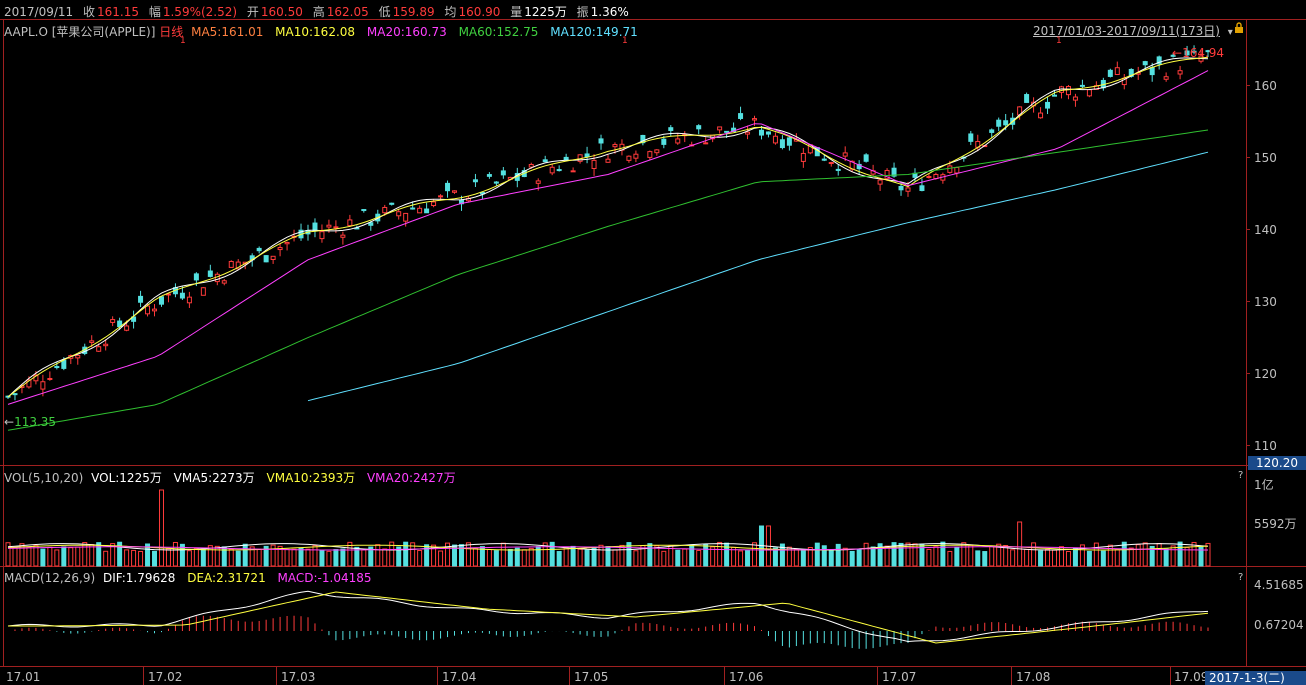  What do you see at coordinates (1279, 585) in the screenshot?
I see `macd-y-top: 4.51685` at bounding box center [1279, 585].